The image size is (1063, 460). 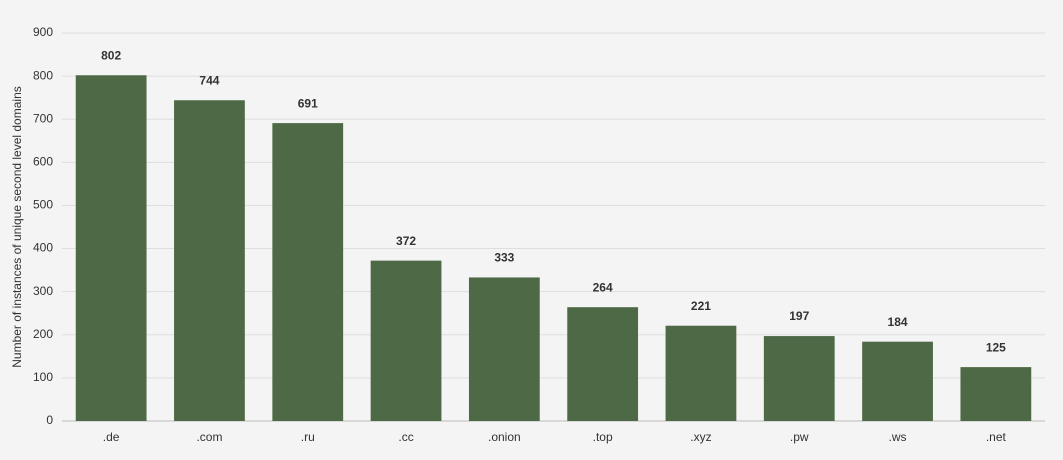 I want to click on y-tick-label: 900, so click(x=43, y=32).